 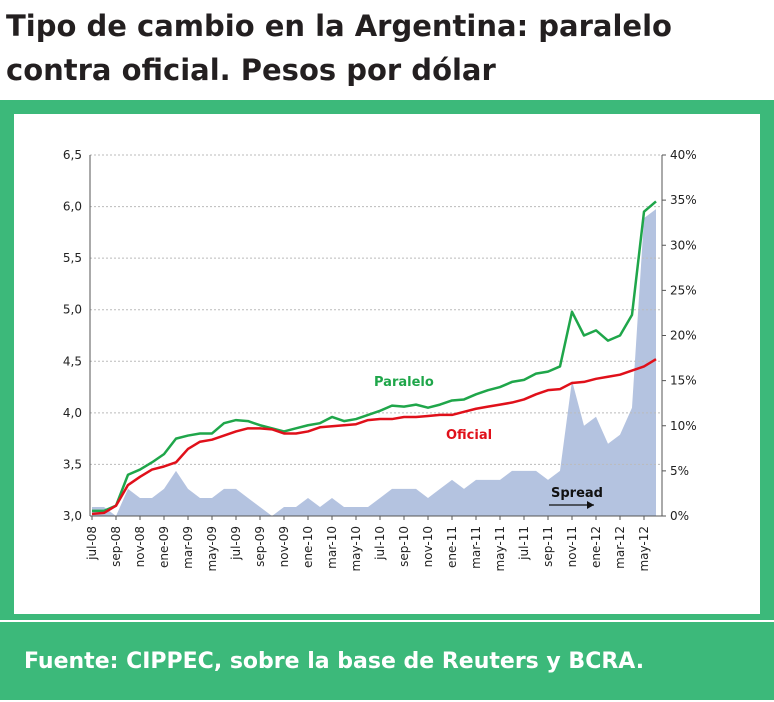 What do you see at coordinates (596, 547) in the screenshot?
I see `x-tick-label: ene-12` at bounding box center [596, 547].